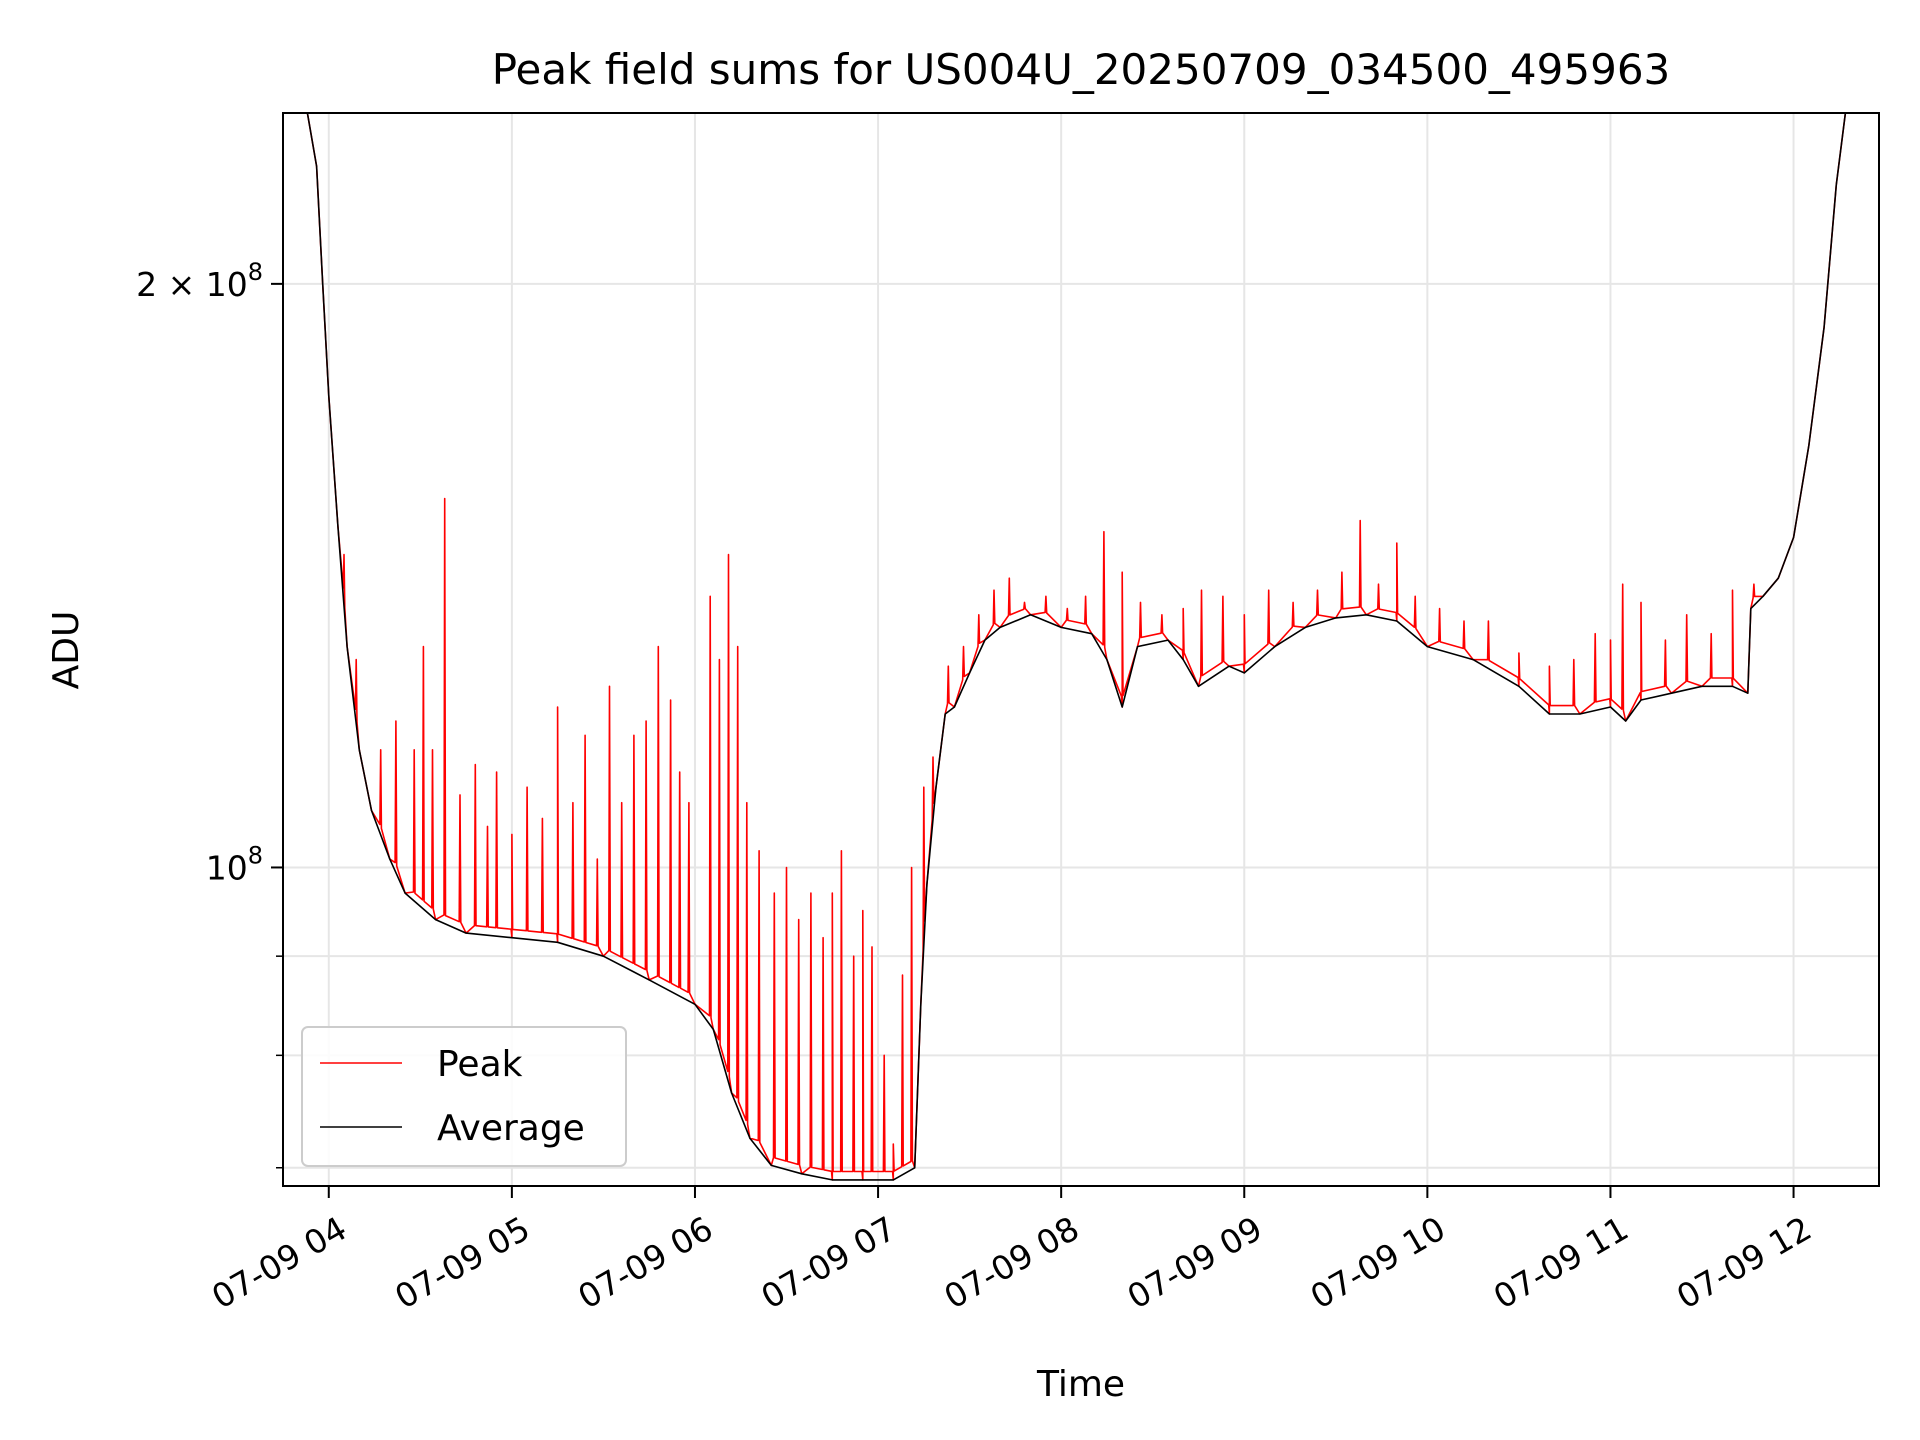  I want to click on x-tick-label: 07-09 10, so click(1378, 1263).